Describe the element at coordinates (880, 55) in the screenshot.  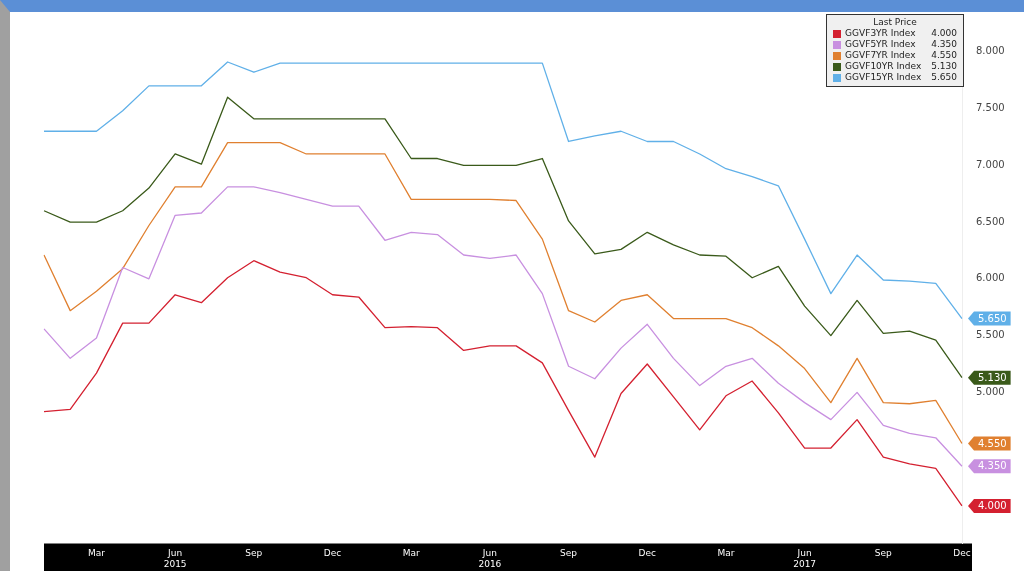
I see `legend-label: GGVF7YR Index` at that location.